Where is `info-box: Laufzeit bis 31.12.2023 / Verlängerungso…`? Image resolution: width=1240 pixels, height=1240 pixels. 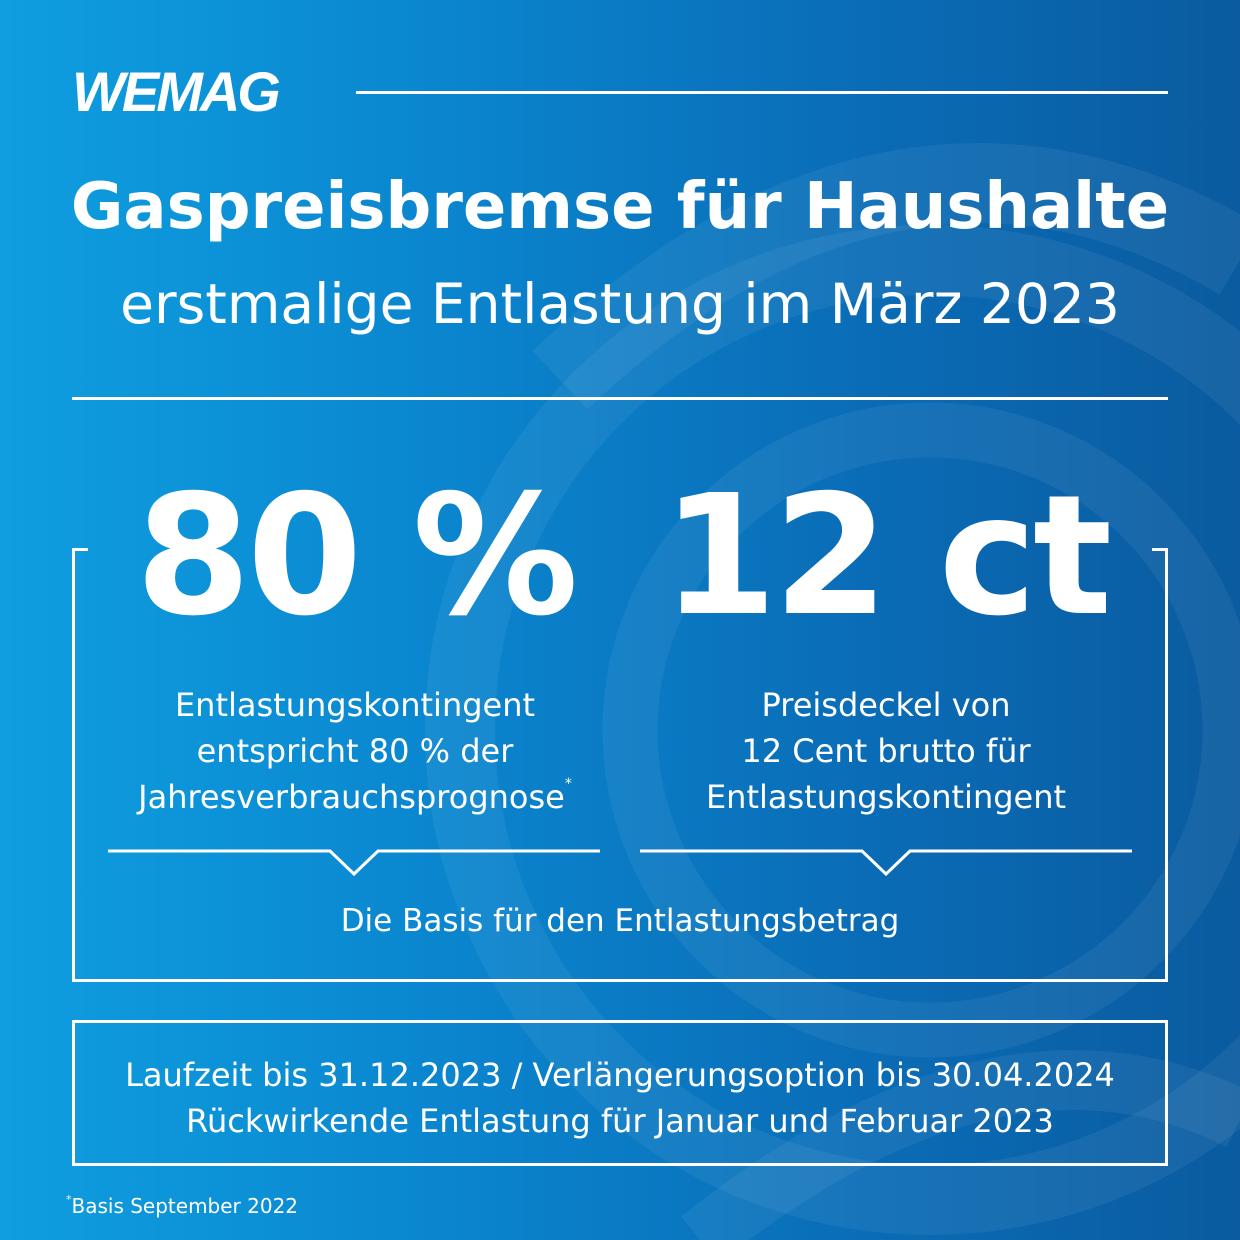
info-box: Laufzeit bis 31.12.2023 / Verlängerungso… is located at coordinates (620, 1093).